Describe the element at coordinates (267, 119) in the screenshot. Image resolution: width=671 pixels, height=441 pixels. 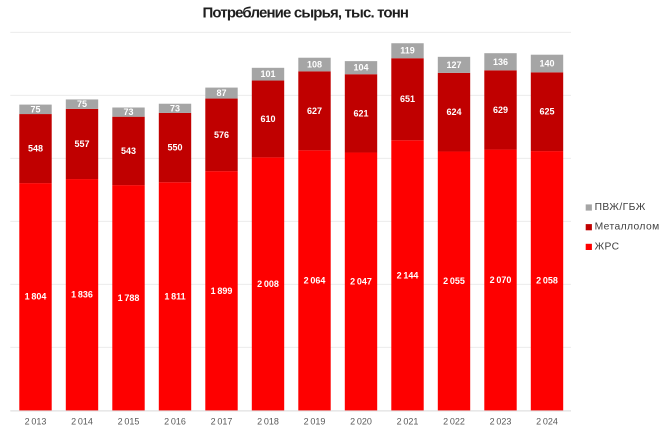
I see `svg-text: 610` at that location.